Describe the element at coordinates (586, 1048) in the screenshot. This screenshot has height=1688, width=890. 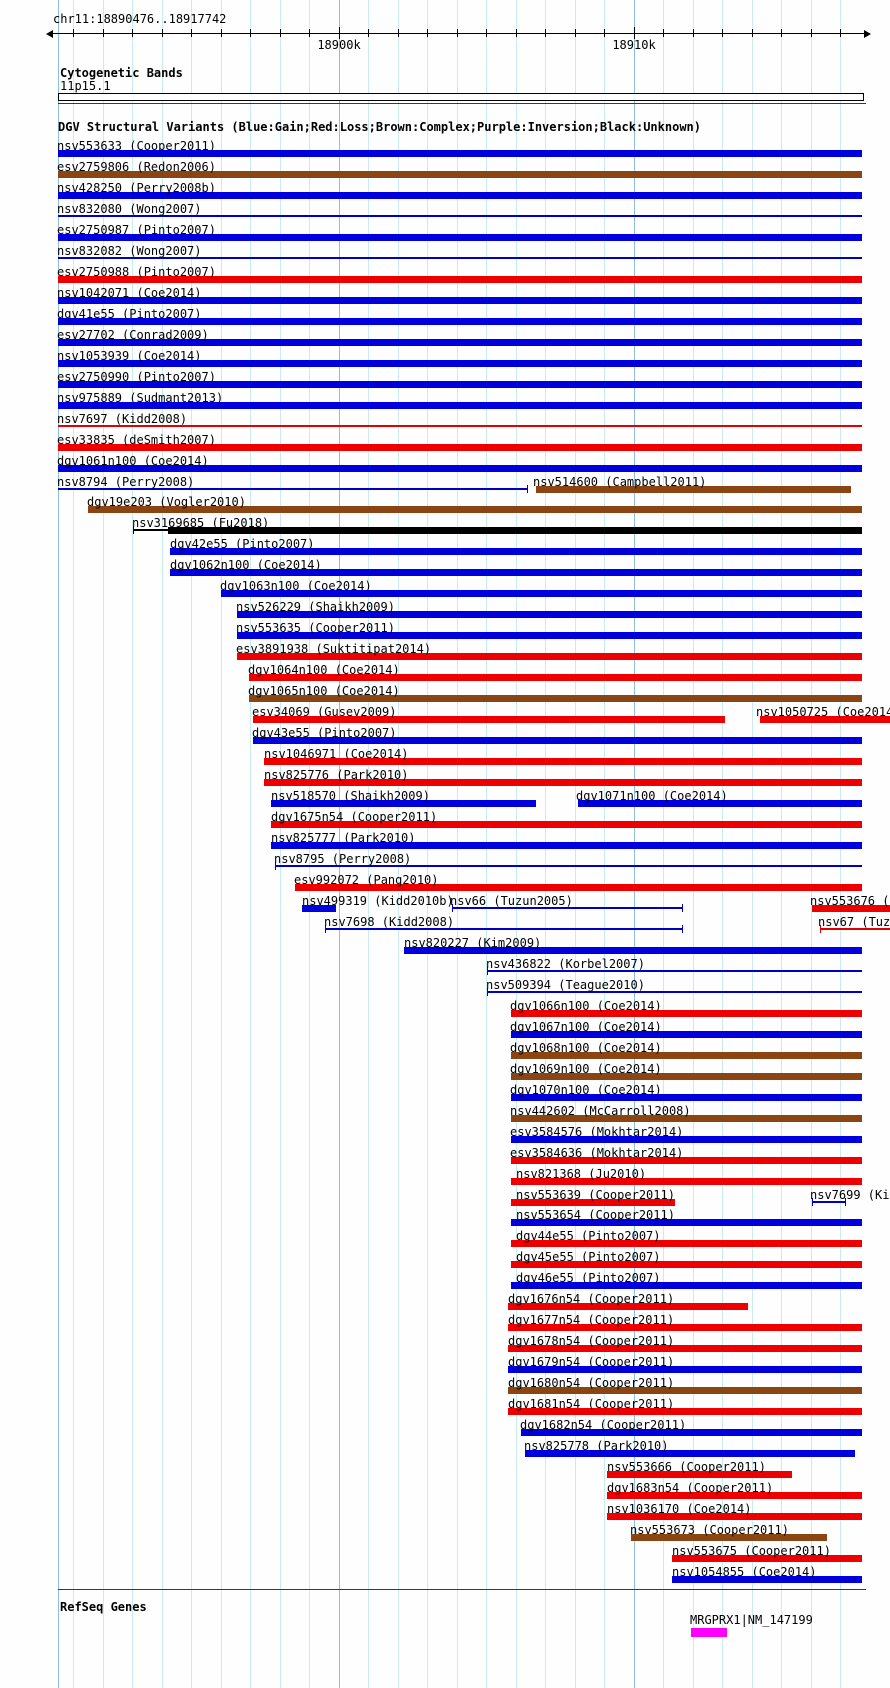
I see `variant-label: dgv1068n100 (Coe2014)` at that location.